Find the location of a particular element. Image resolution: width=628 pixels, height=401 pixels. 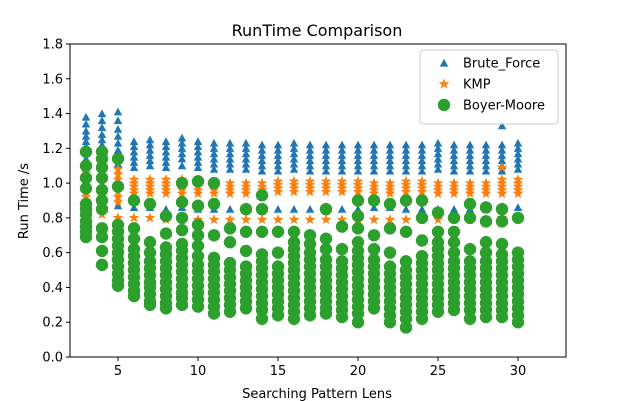

legend-label-brute-force: Brute_Force is located at coordinates (501, 64).